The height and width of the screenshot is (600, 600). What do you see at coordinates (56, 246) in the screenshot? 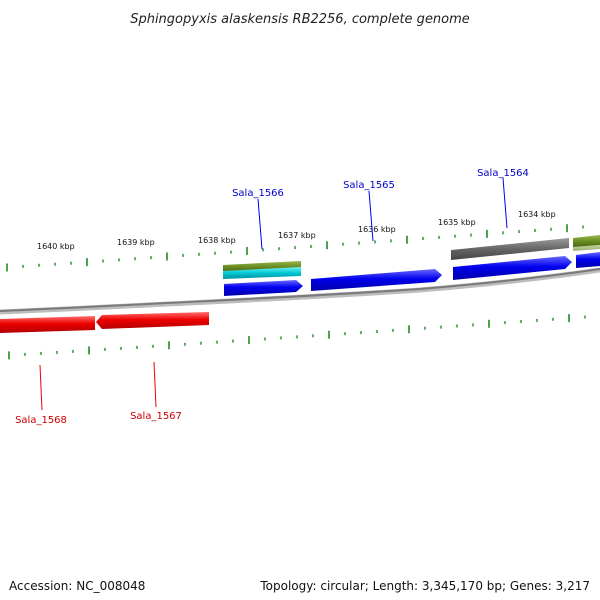
I see `kbp-label: 1640 kbp` at bounding box center [56, 246].